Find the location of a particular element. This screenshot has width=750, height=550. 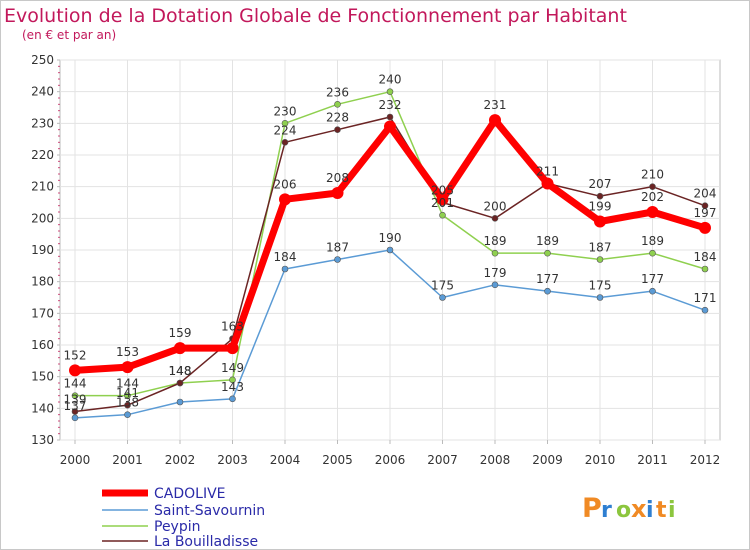

data-label-saint-savournin: 137 is located at coordinates (75, 406).